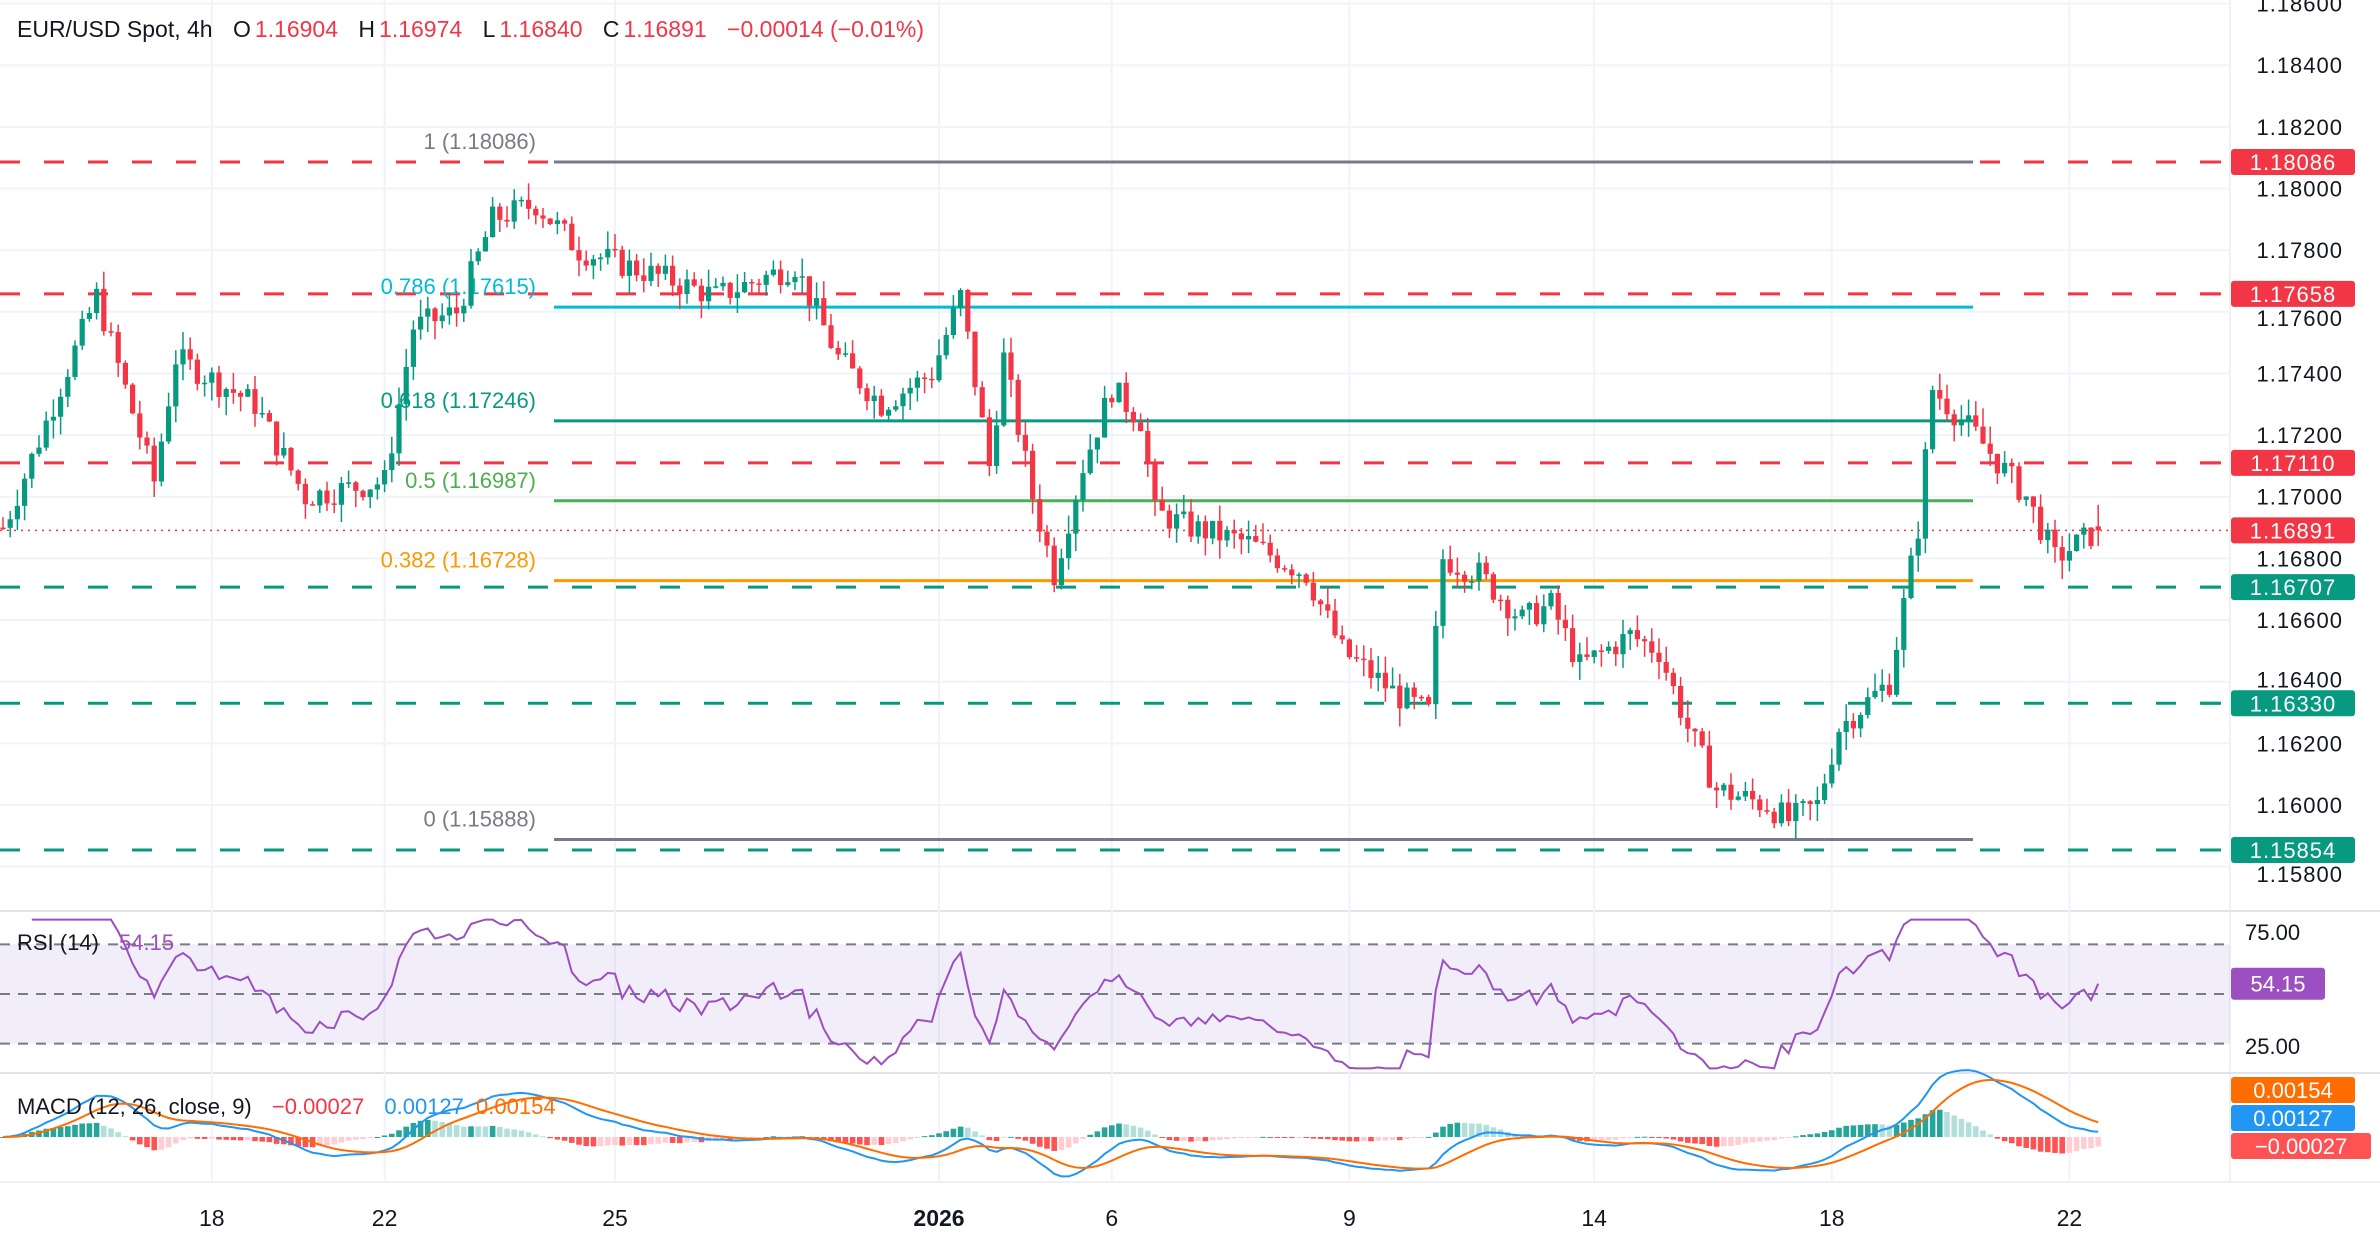  I want to click on y-tick-label: 1.18400, so click(2299, 65).